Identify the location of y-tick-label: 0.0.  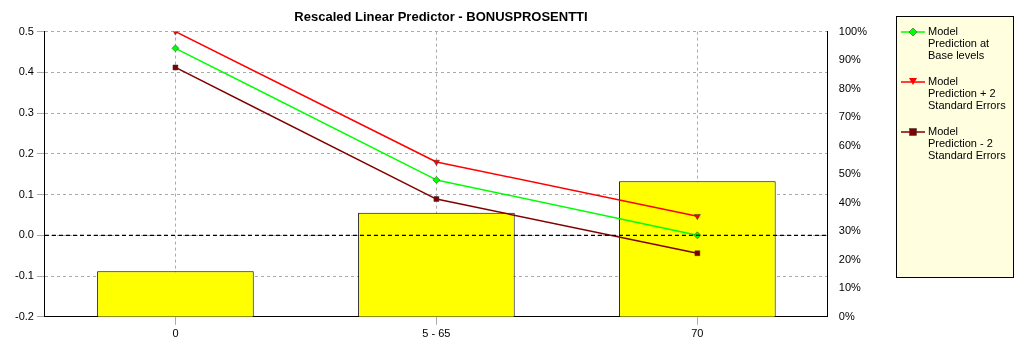
(26, 234).